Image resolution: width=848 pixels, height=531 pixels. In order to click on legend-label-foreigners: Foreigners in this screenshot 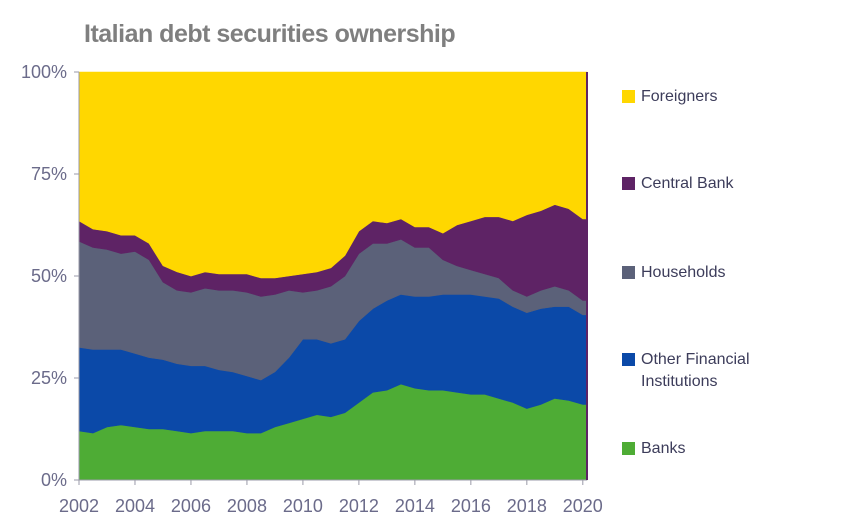, I will do `click(679, 96)`.